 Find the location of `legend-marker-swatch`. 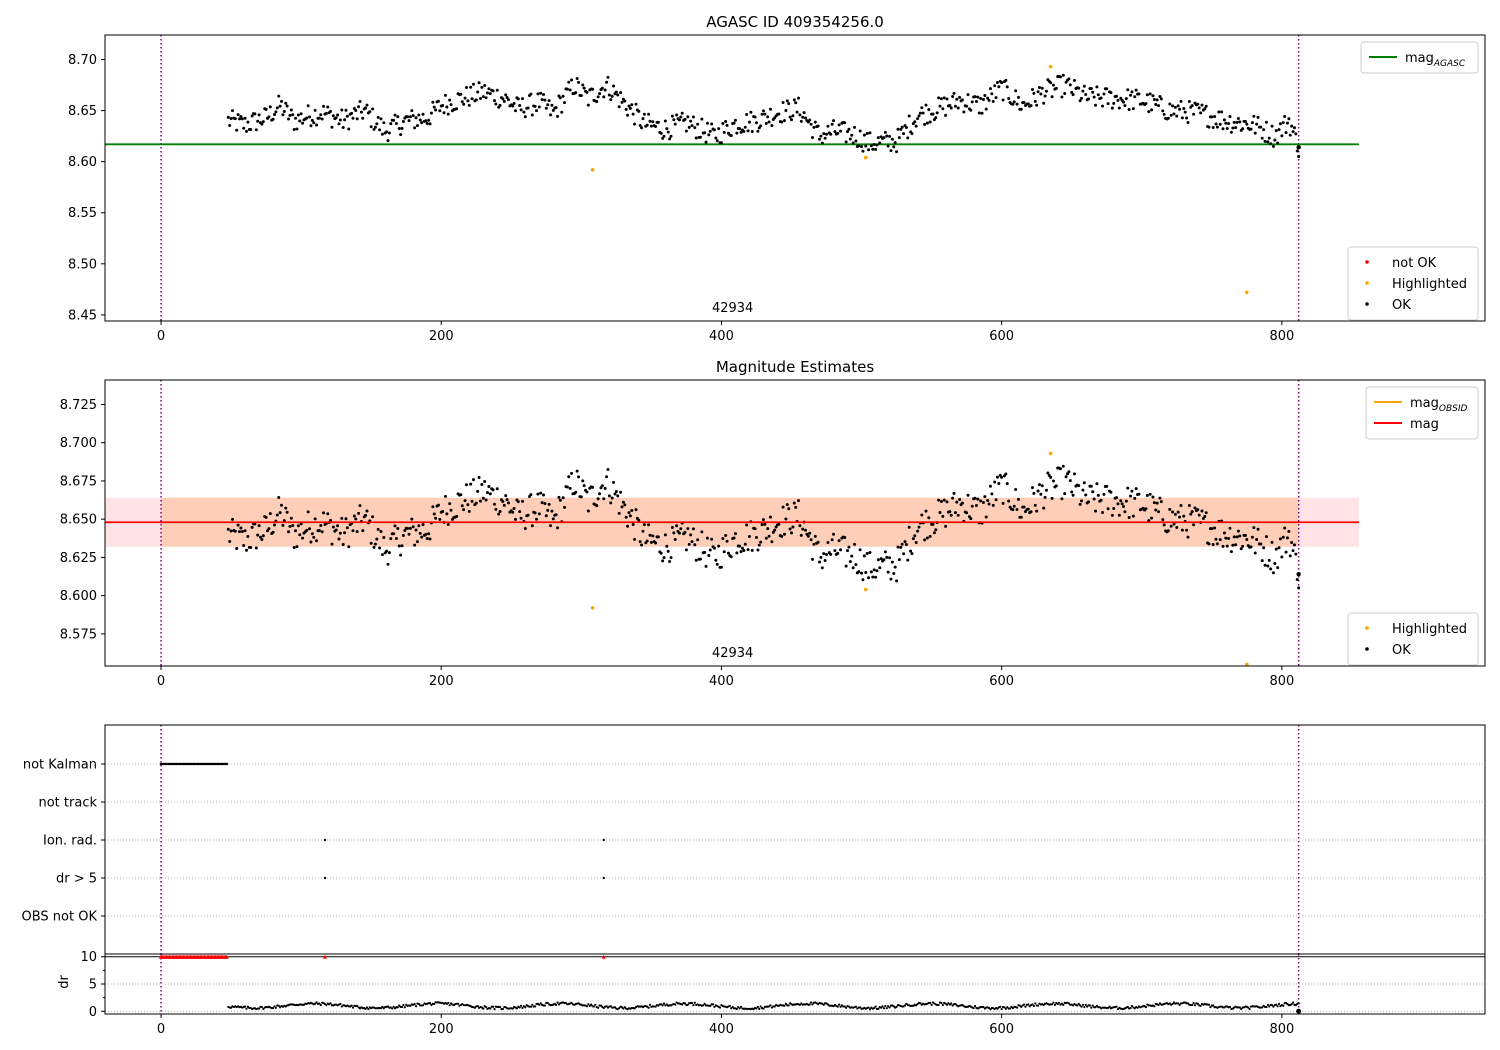

legend-marker-swatch is located at coordinates (1367, 262).